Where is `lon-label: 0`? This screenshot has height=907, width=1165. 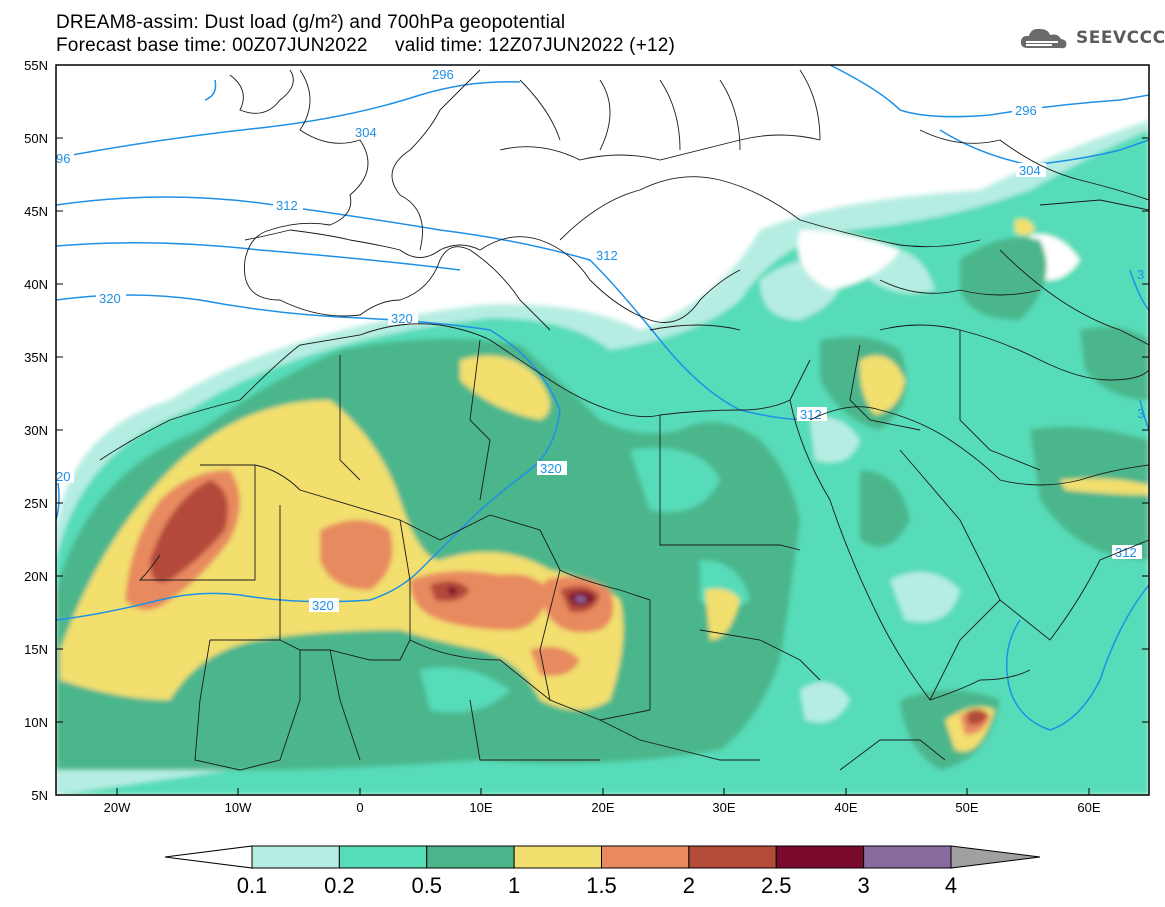 lon-label: 0 is located at coordinates (359, 807).